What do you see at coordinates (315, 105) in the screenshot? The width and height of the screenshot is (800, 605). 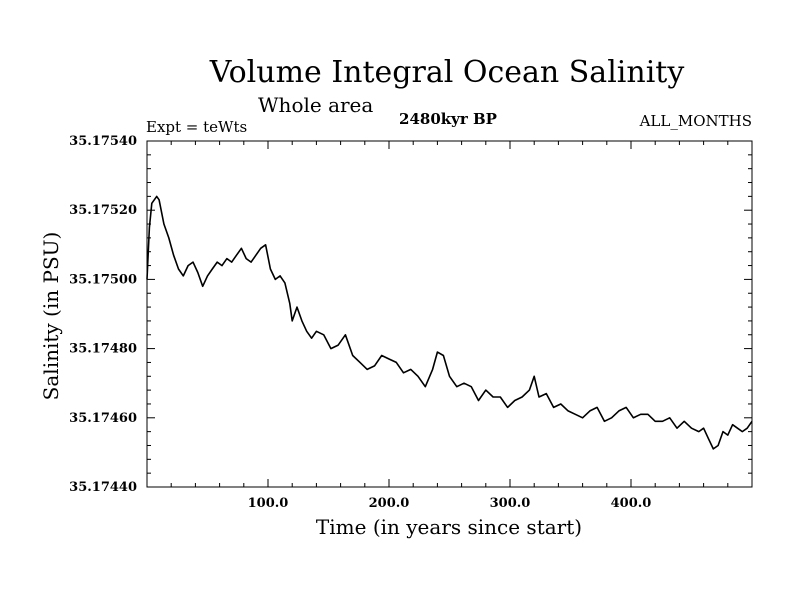 I see `chart-subtitle: Whole area` at bounding box center [315, 105].